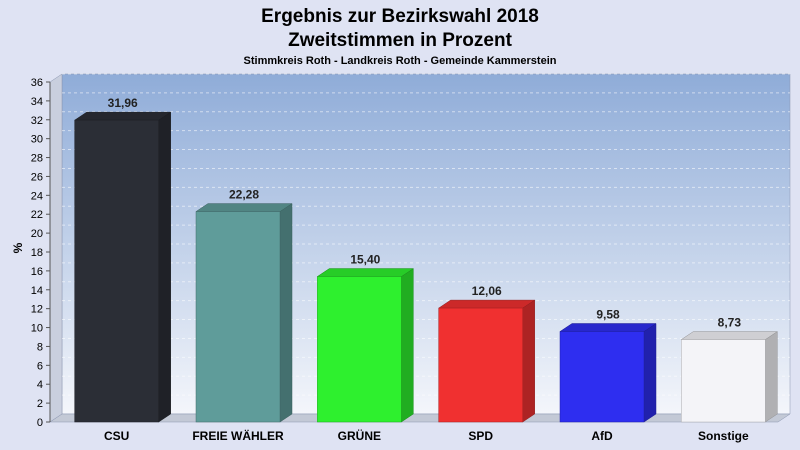 This screenshot has height=450, width=800. What do you see at coordinates (37, 215) in the screenshot?
I see `y-tick-label: 22` at bounding box center [37, 215].